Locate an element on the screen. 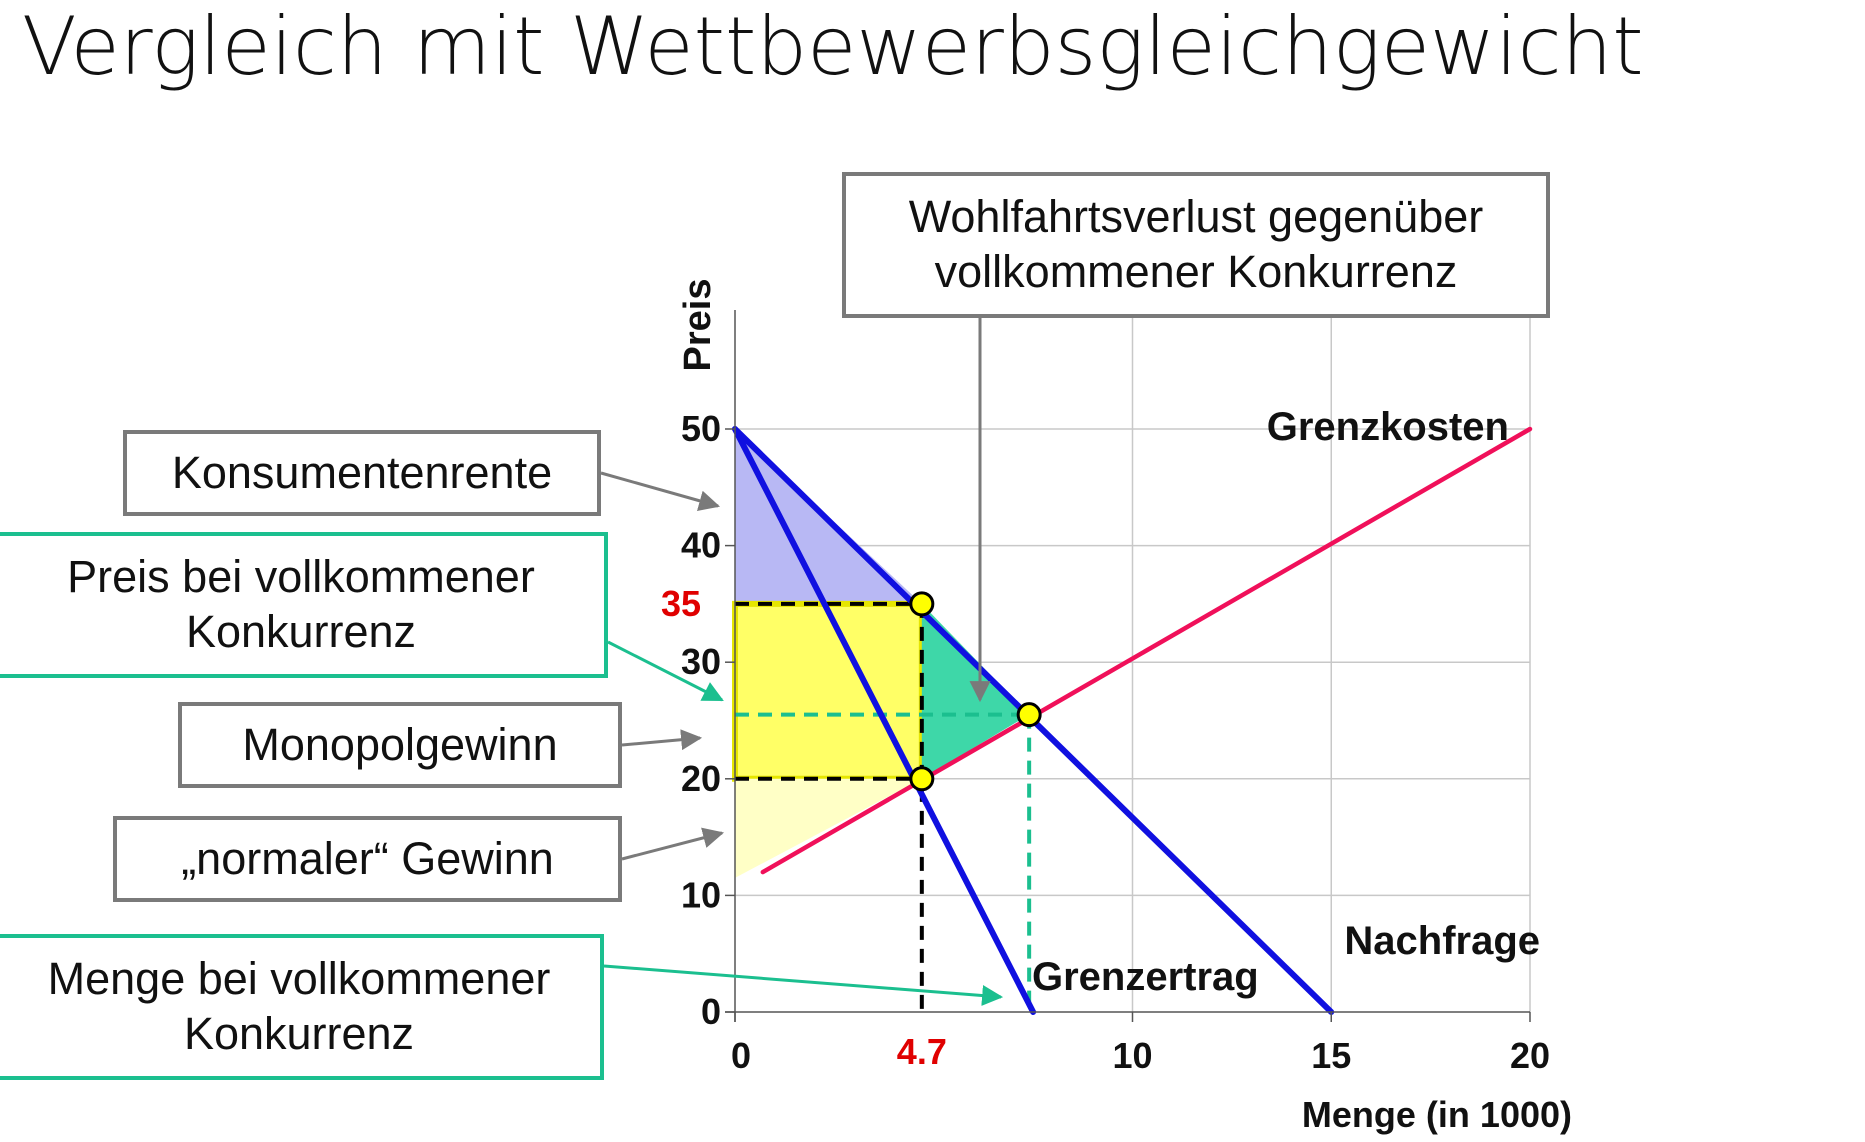  callout-consumer-surplus-text: Konsumentenrente is located at coordinates (362, 472).